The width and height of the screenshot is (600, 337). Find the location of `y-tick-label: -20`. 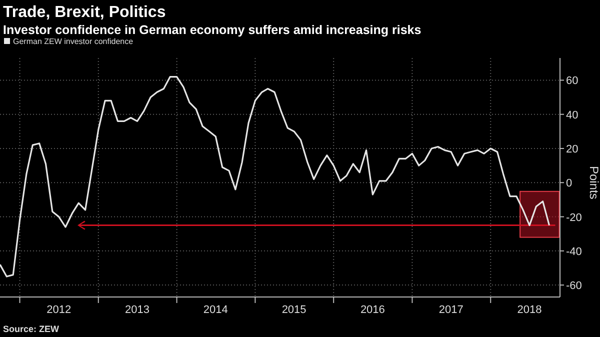

y-tick-label: -20 is located at coordinates (574, 218).